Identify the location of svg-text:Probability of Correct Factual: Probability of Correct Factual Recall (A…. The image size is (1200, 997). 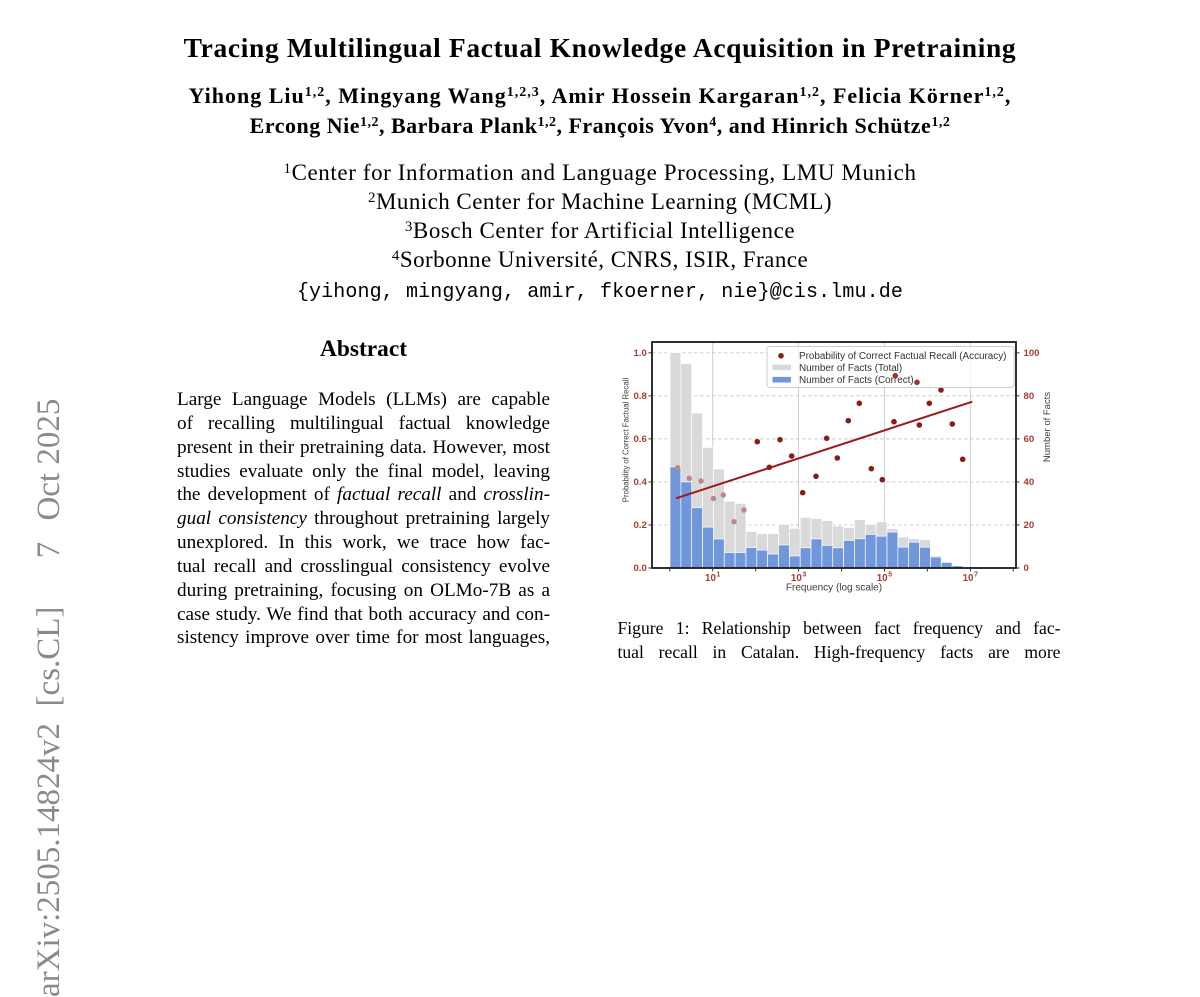
(902, 356).